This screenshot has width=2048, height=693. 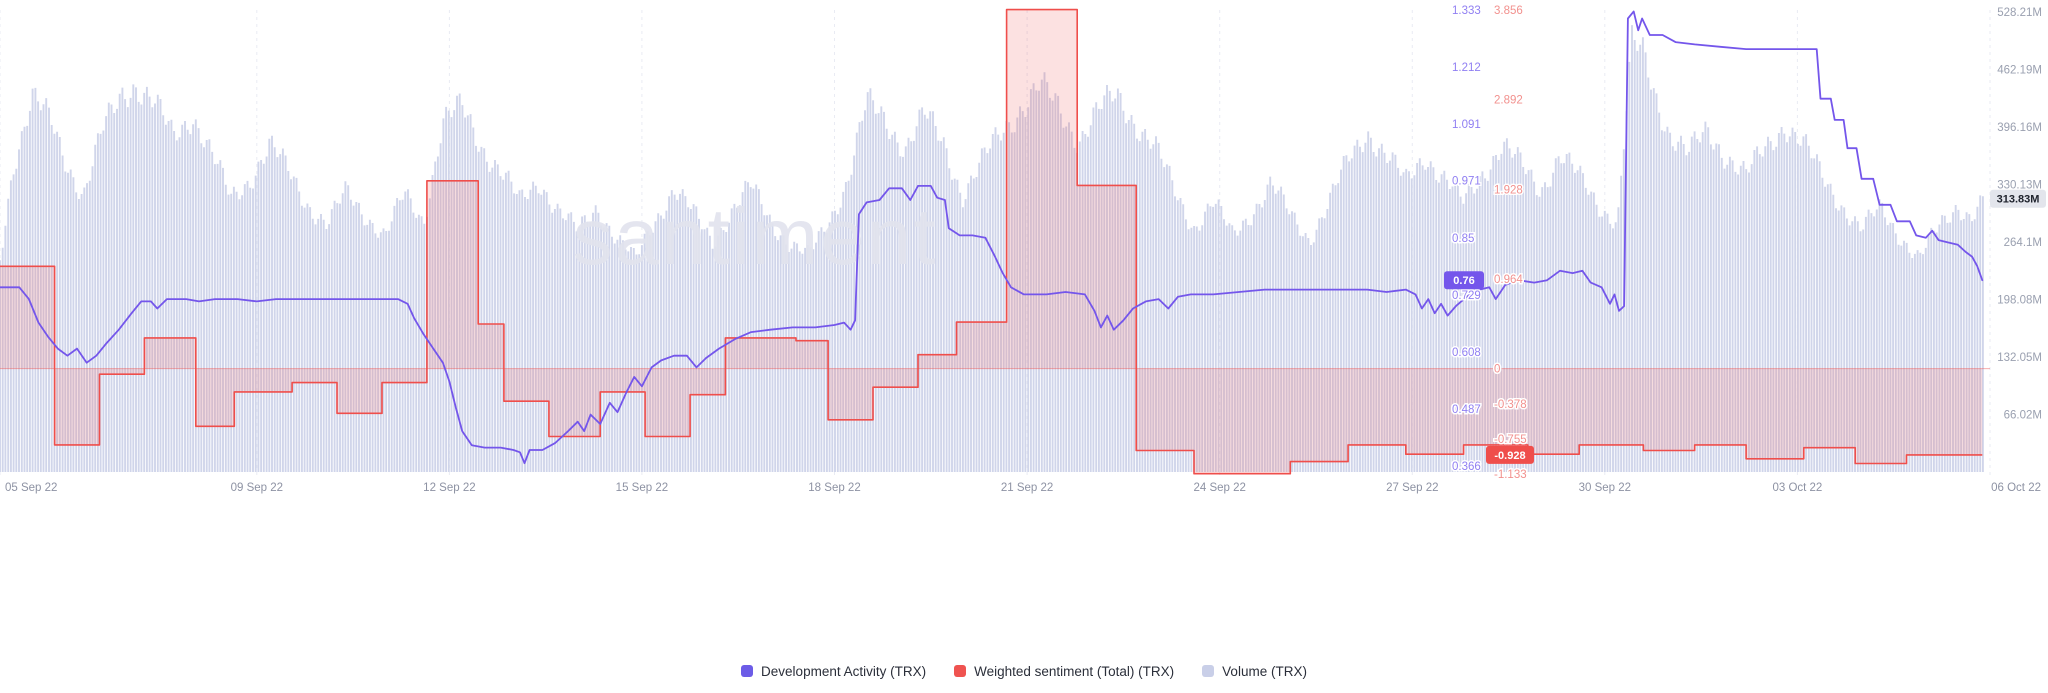 What do you see at coordinates (1466, 296) in the screenshot?
I see `svg-text: 0.729` at bounding box center [1466, 296].